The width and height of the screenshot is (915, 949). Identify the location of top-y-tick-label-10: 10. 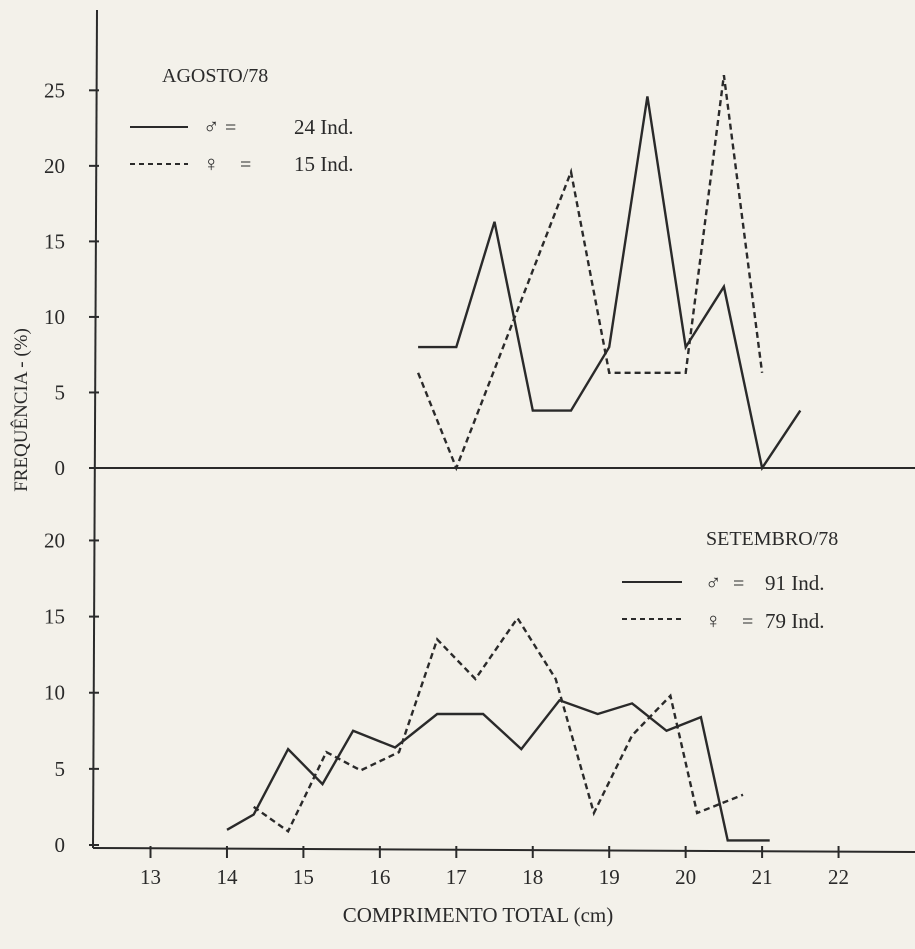
(54, 317).